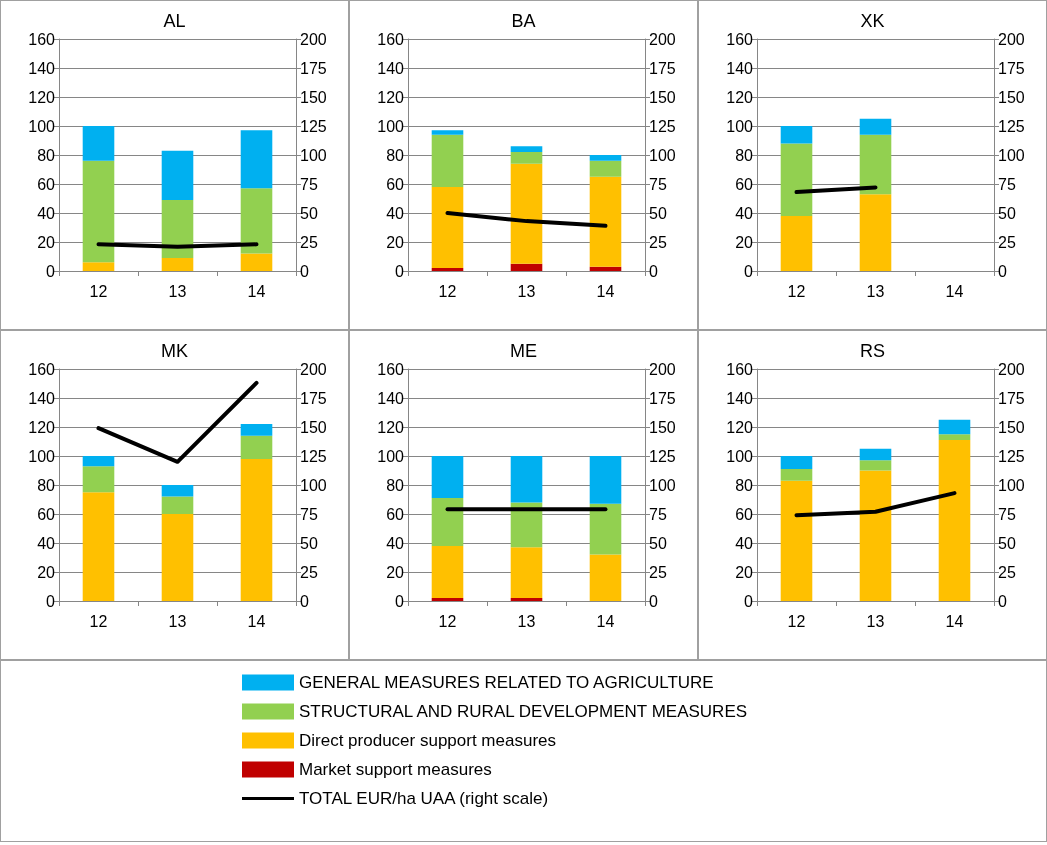 Image resolution: width=1047 pixels, height=845 pixels. Describe the element at coordinates (313, 97) in the screenshot. I see `y2-tick-label: 150` at that location.